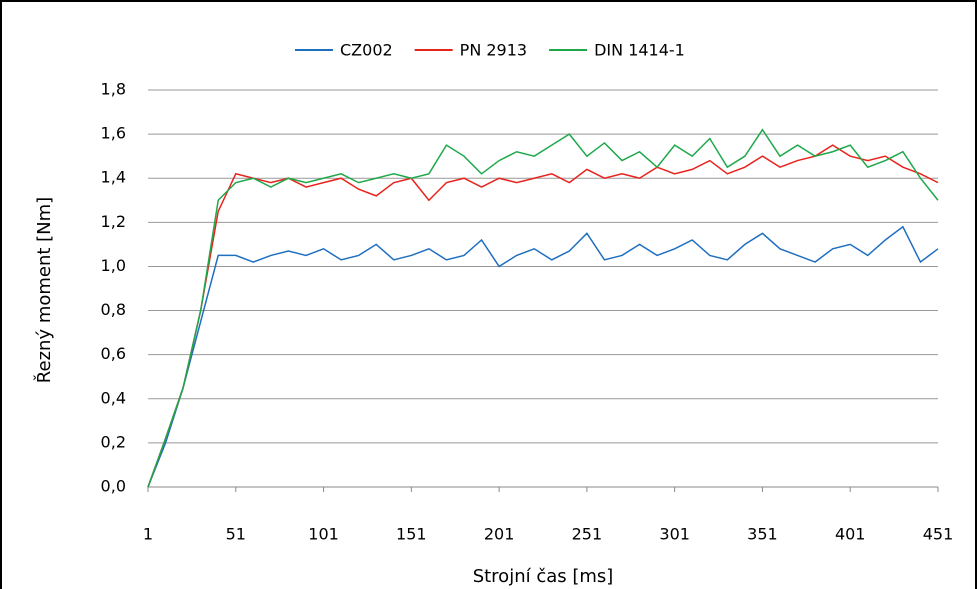 This screenshot has width=977, height=589. What do you see at coordinates (762, 534) in the screenshot?
I see `x-tick-label: 351` at bounding box center [762, 534].